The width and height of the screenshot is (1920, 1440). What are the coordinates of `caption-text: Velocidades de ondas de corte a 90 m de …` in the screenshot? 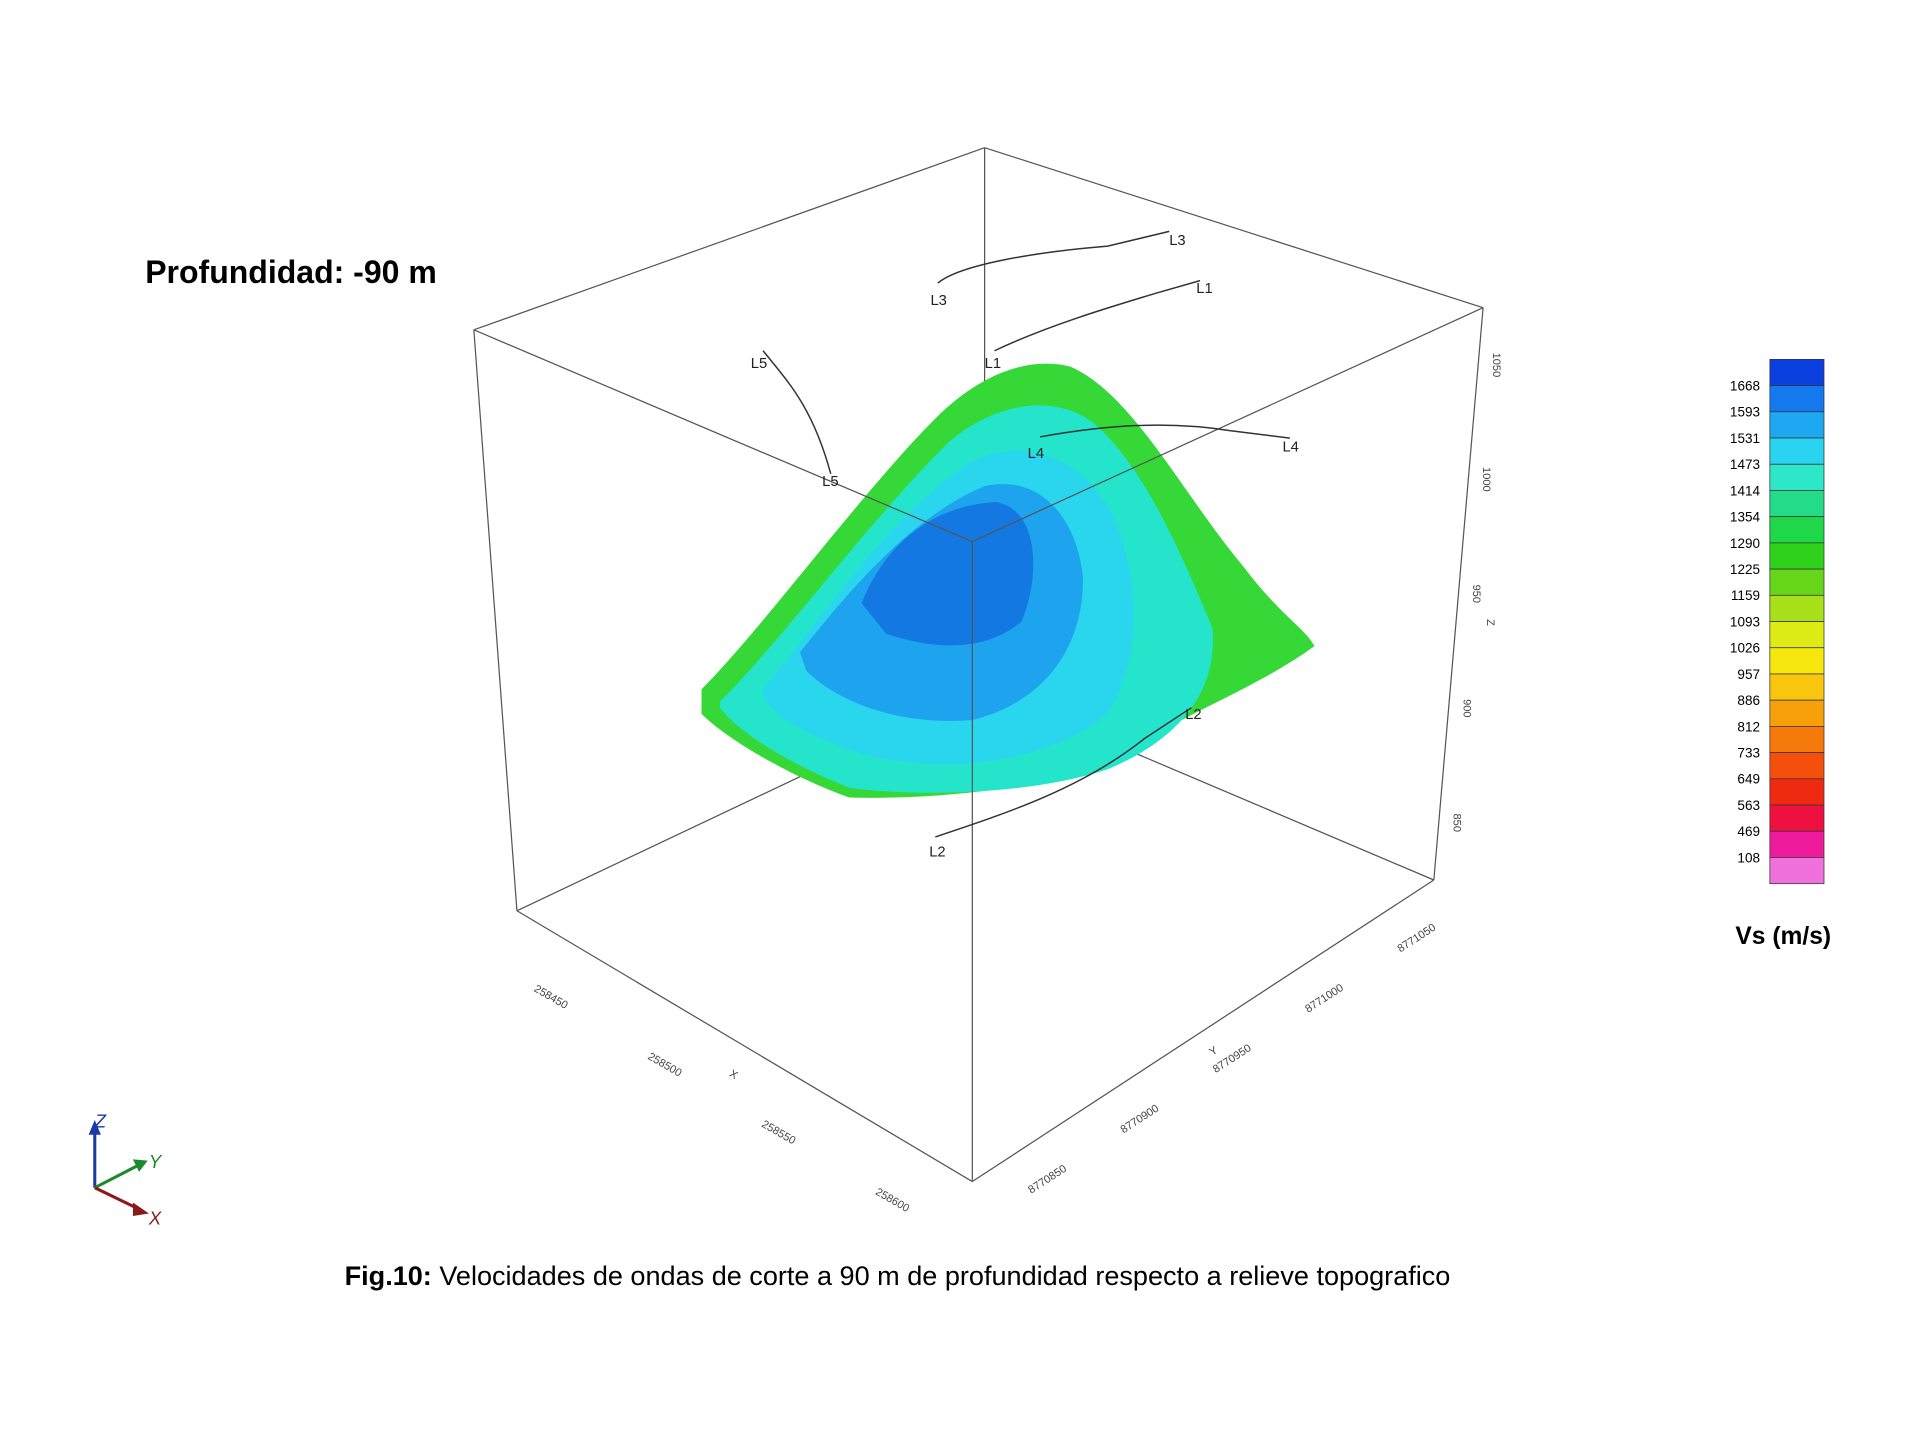 It's located at (941, 1275).